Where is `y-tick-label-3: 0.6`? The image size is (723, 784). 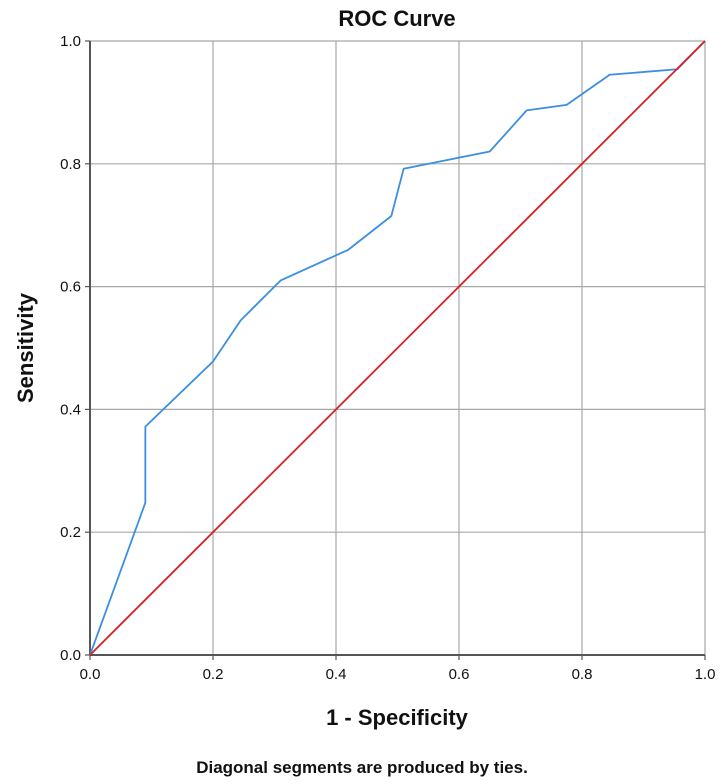
y-tick-label-3: 0.6 is located at coordinates (70, 287).